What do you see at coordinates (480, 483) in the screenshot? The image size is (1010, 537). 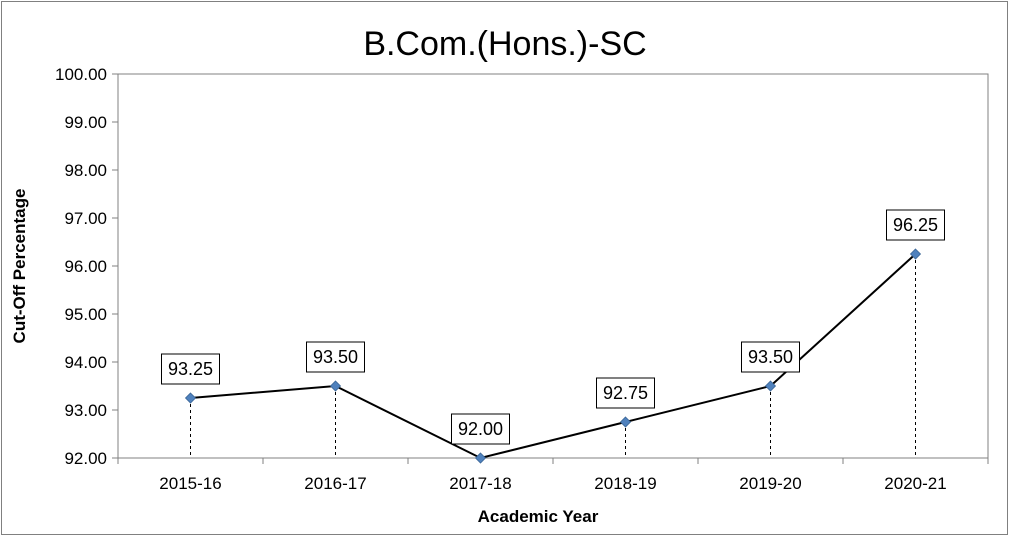 I see `x-tick-label: 2017-18` at bounding box center [480, 483].